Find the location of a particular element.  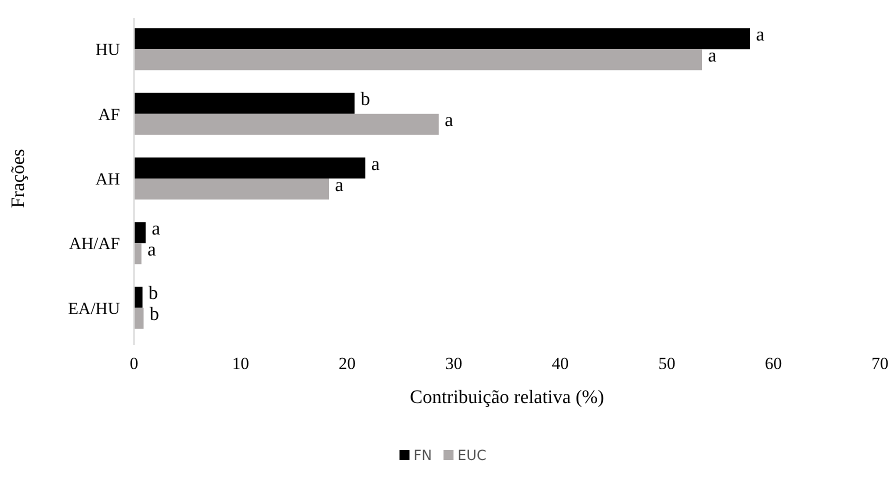

legend-label: EUC is located at coordinates (472, 456).